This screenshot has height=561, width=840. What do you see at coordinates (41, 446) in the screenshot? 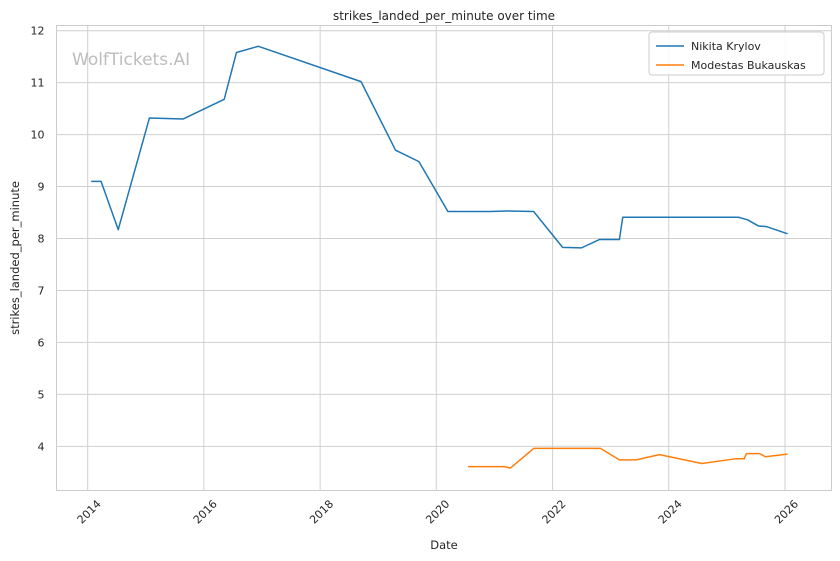
I see `y-tick-label: 4` at bounding box center [41, 446].